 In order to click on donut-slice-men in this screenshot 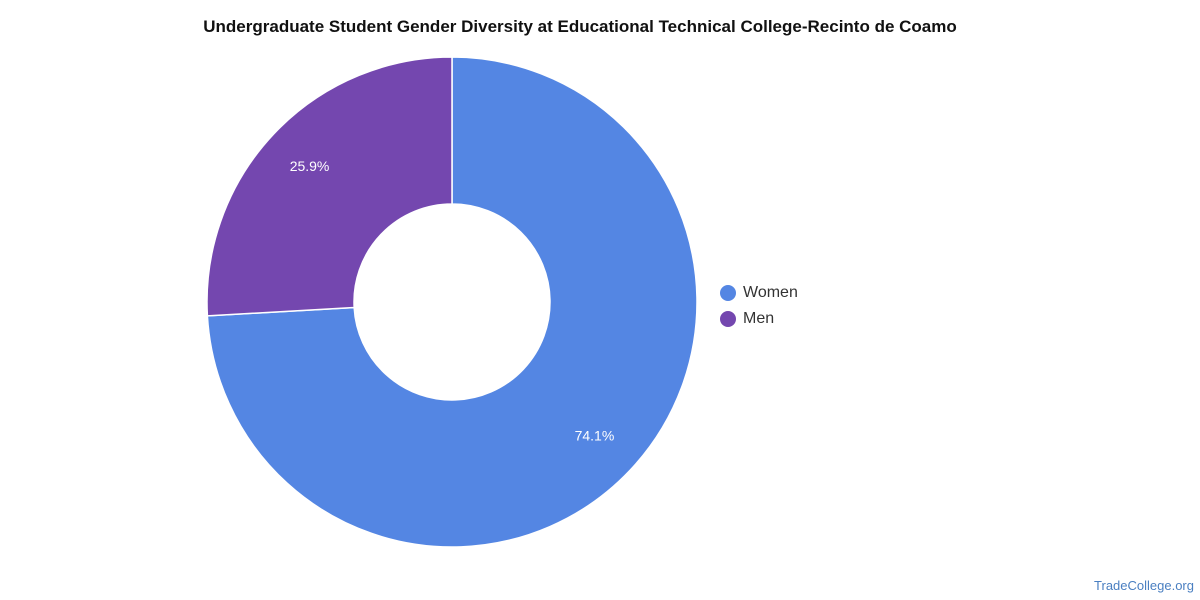, I will do `click(329, 186)`.